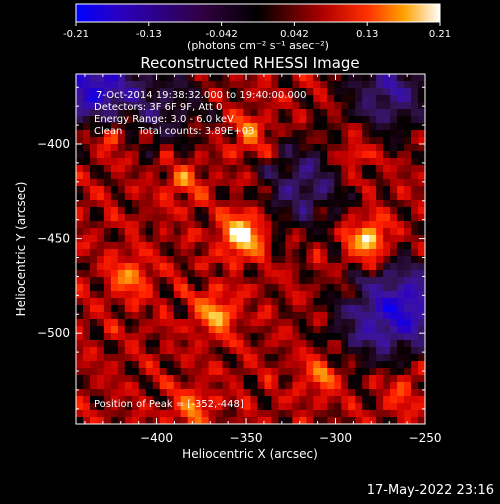 The width and height of the screenshot is (500, 504). Describe the element at coordinates (21, 249) in the screenshot. I see `y-axis-label: Heliocentric Y (arcsec)` at that location.